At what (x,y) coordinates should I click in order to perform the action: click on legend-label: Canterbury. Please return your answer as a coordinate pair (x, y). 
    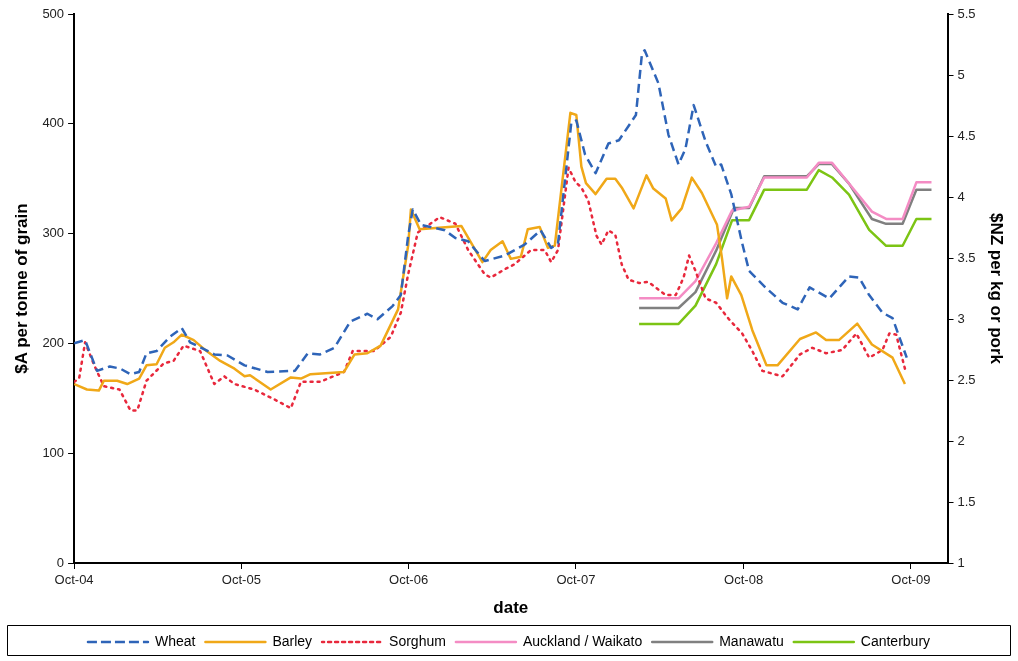
    Looking at the image, I should click on (895, 640).